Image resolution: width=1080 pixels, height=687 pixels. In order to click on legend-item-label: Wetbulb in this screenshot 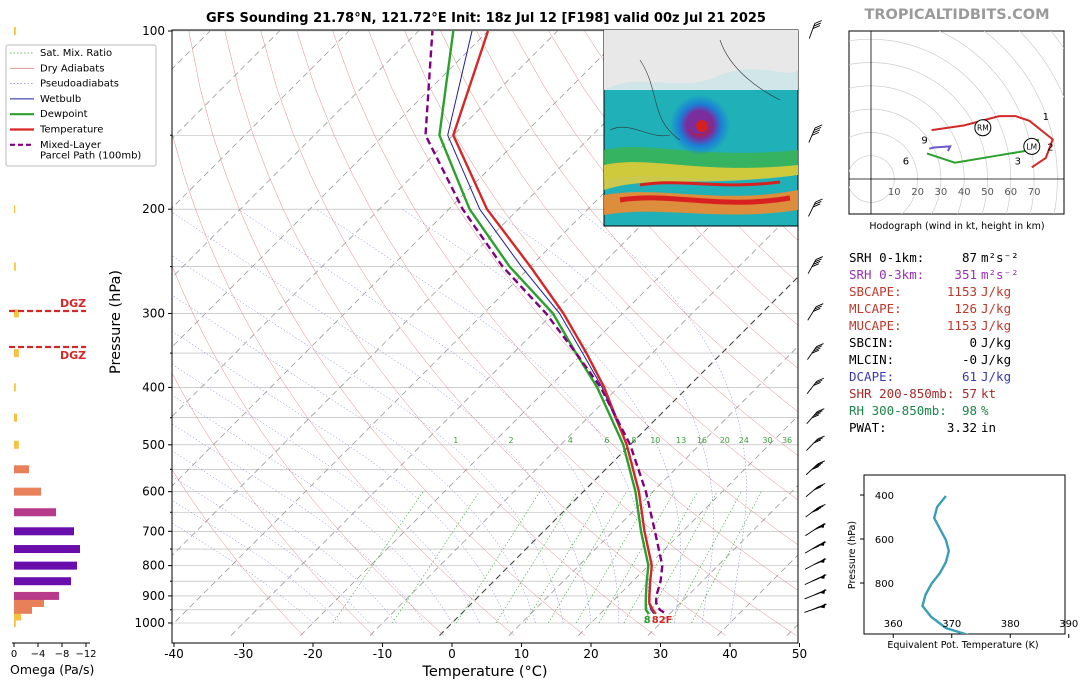, I will do `click(60, 99)`.